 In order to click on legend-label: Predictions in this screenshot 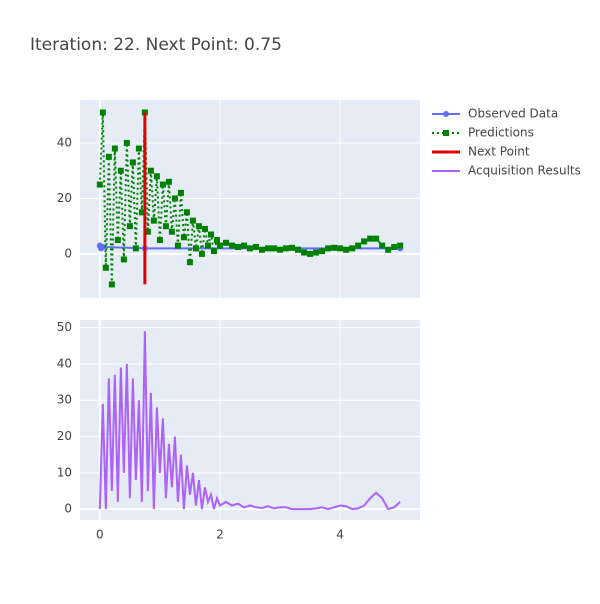, I will do `click(501, 133)`.